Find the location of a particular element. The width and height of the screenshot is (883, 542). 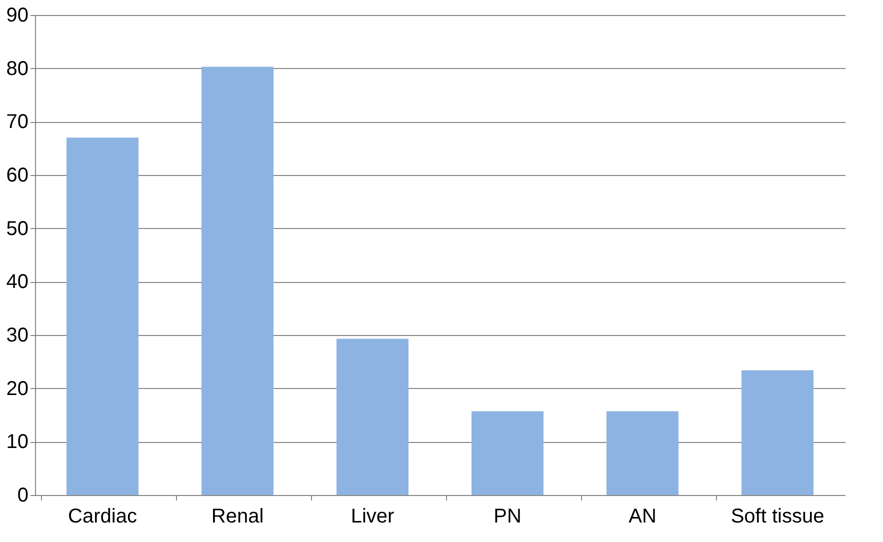

y-tick-label: 10 is located at coordinates (17, 442).